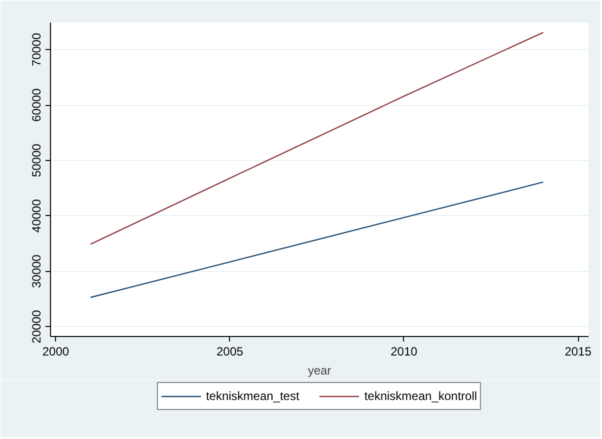 Image resolution: width=602 pixels, height=439 pixels. Describe the element at coordinates (37, 49) in the screenshot. I see `y-tick-label: 70000` at that location.